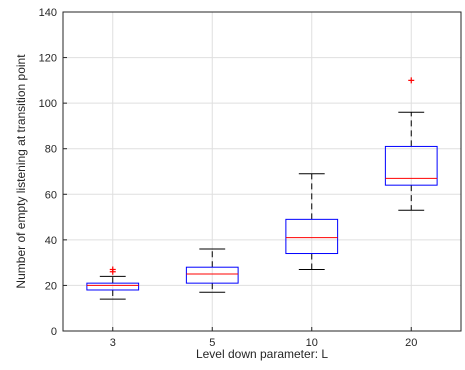  Describe the element at coordinates (51, 241) in the screenshot. I see `y-tick-label: 40` at that location.